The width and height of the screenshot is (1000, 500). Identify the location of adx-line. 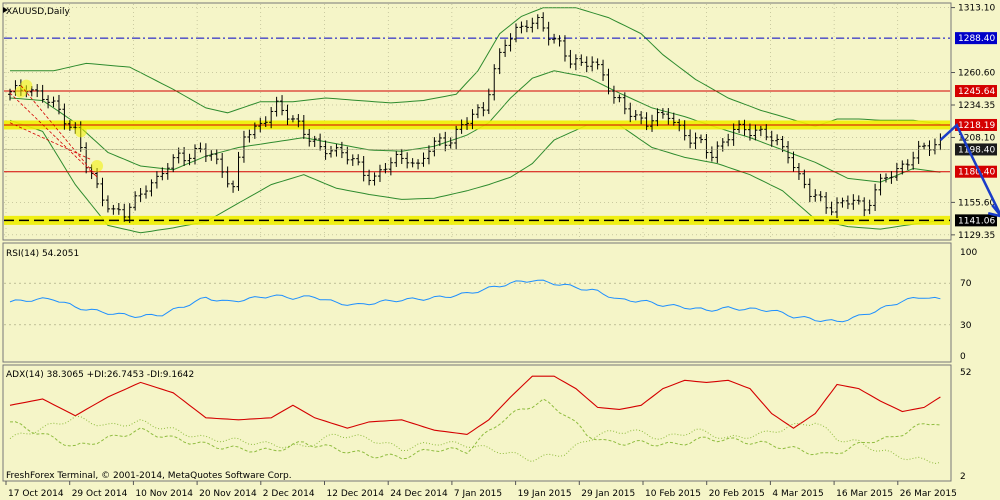
(475, 405).